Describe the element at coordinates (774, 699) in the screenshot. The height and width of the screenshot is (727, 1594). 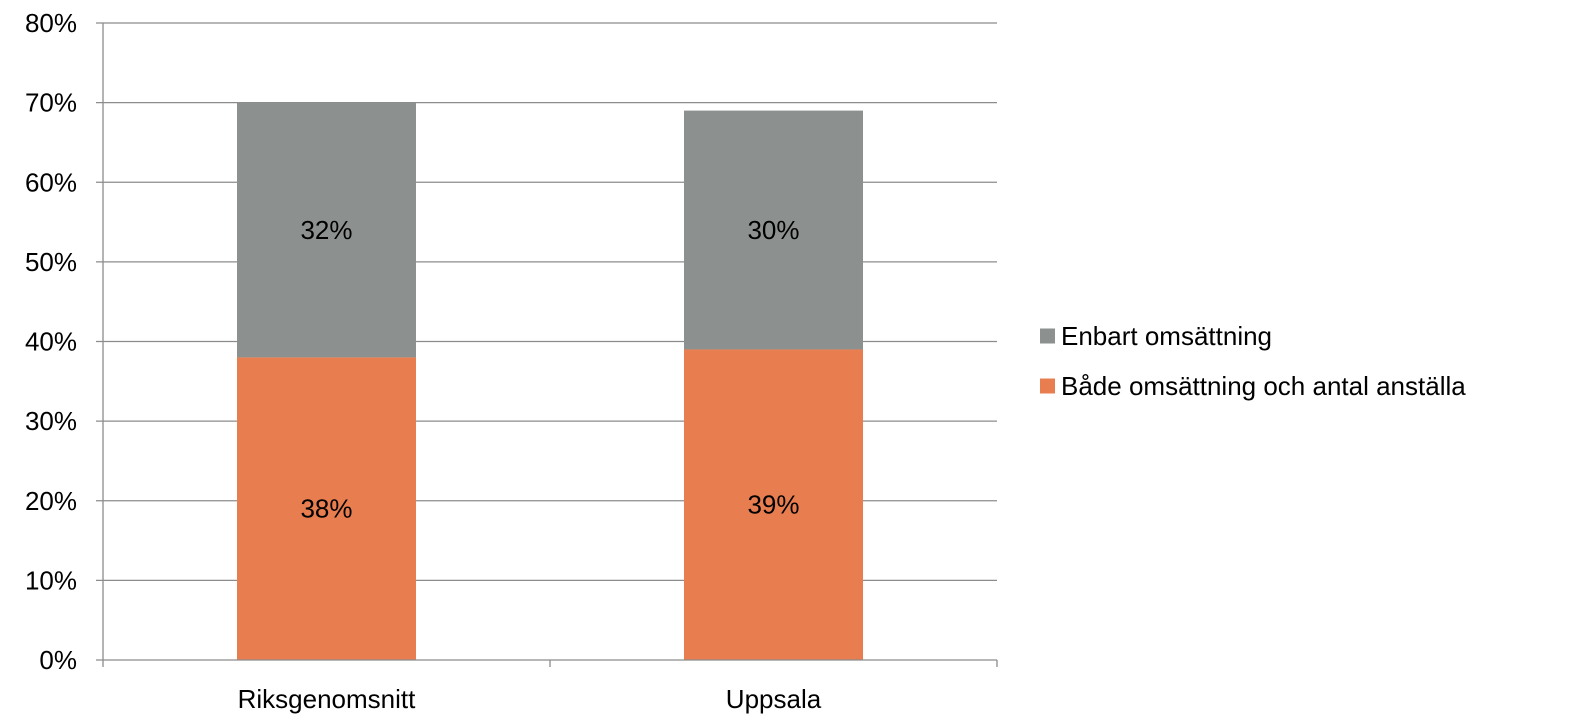
I see `x-category-label: Uppsala` at that location.